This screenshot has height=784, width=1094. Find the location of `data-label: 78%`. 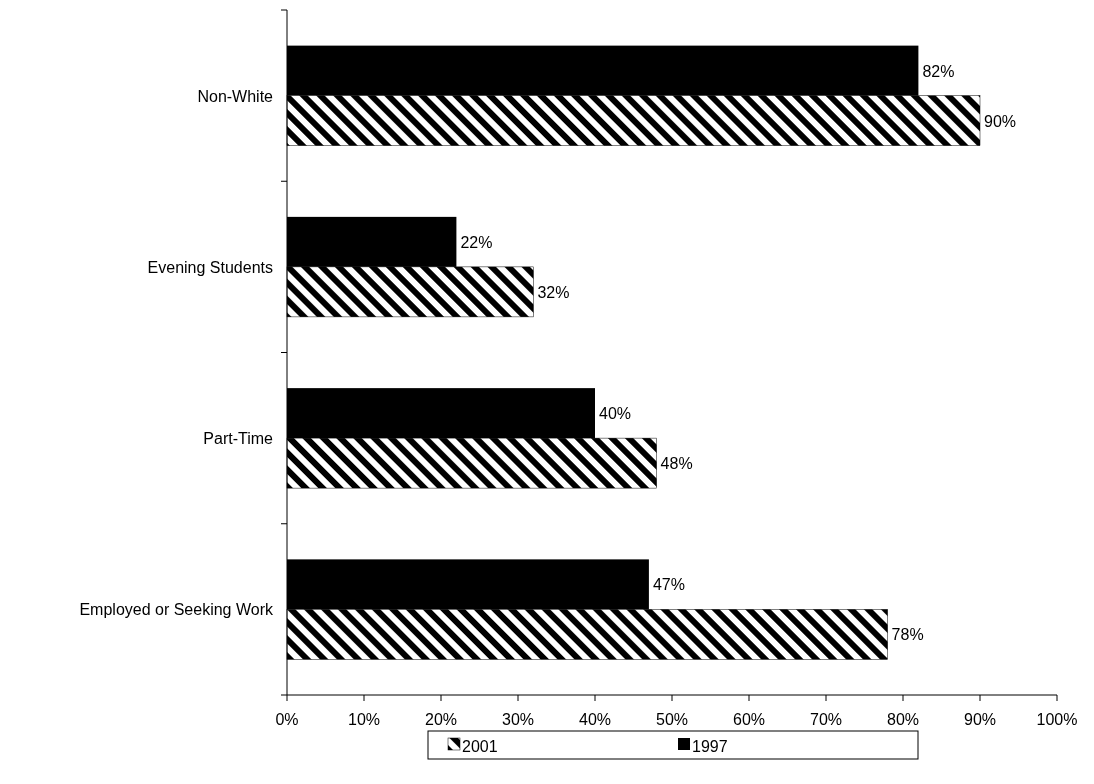

data-label: 78% is located at coordinates (907, 635).